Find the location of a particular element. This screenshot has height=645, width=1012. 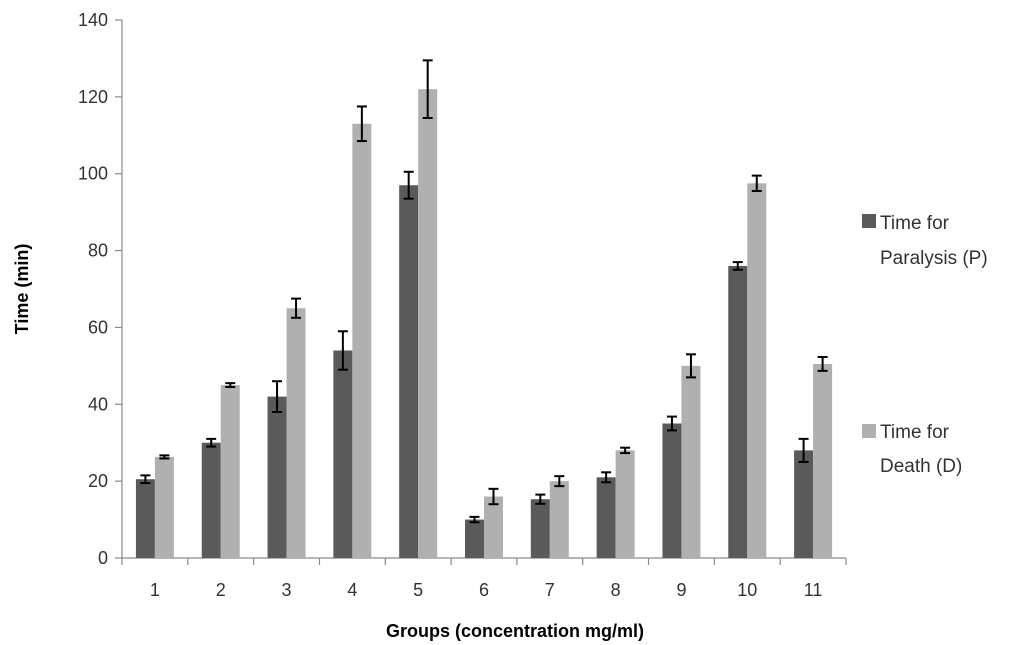

x-tick-label: 11 is located at coordinates (813, 590).